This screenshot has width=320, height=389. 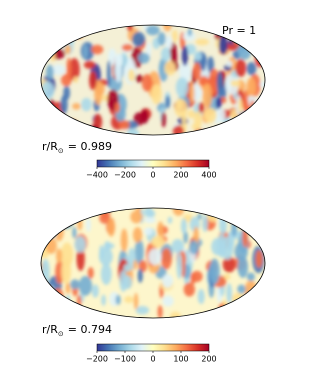 I want to click on panel-label-part: ⊙, so click(x=61, y=151).